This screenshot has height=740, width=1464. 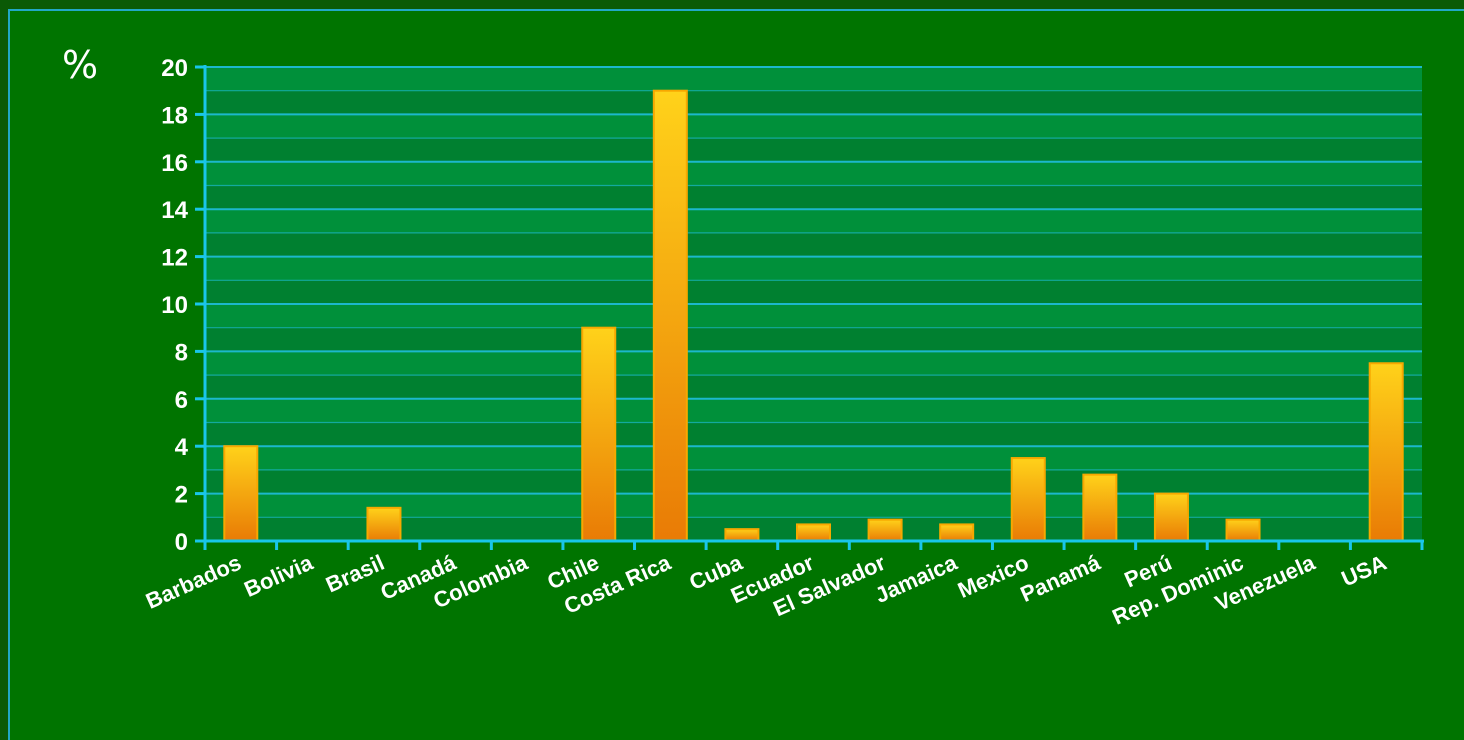 What do you see at coordinates (174, 115) in the screenshot?
I see `y-tick-label: 18` at bounding box center [174, 115].